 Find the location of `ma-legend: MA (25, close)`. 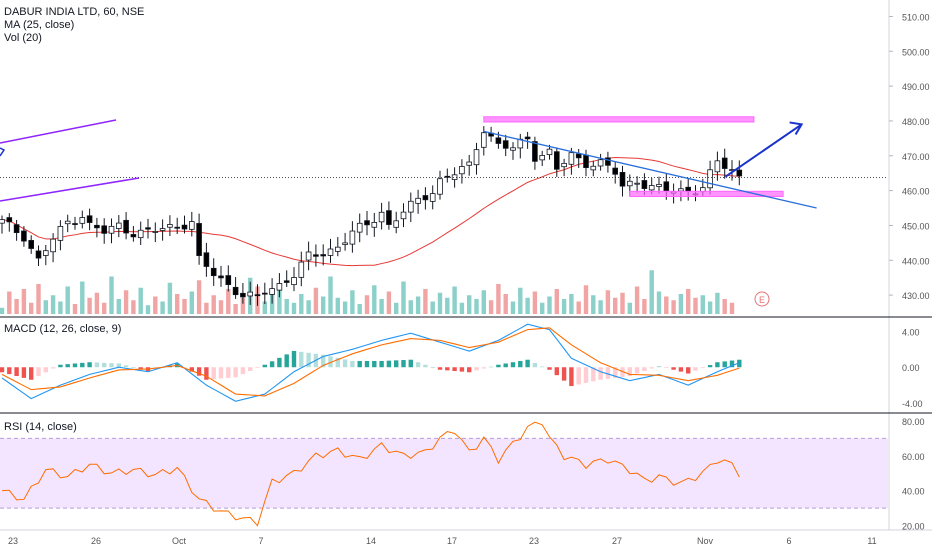

ma-legend: MA (25, close) is located at coordinates (39, 25).